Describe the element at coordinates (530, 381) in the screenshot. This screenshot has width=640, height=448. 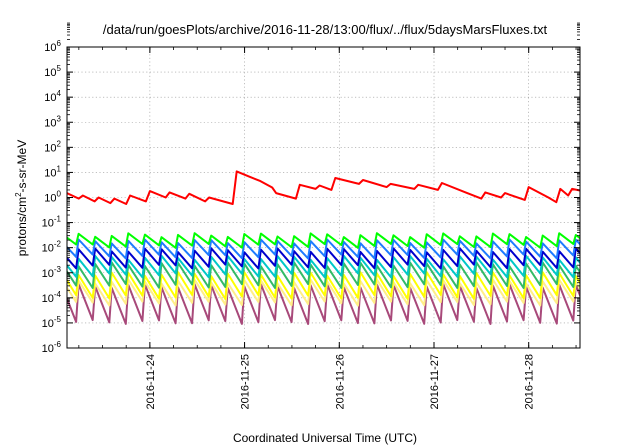
I see `x-tick-label: 2016-11-28` at that location.